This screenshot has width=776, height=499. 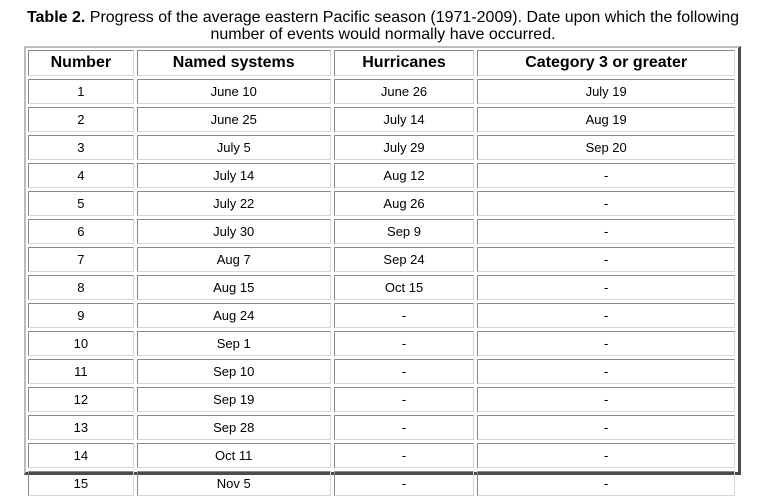 I want to click on cell-hurricanes: Sep 9, so click(x=404, y=231).